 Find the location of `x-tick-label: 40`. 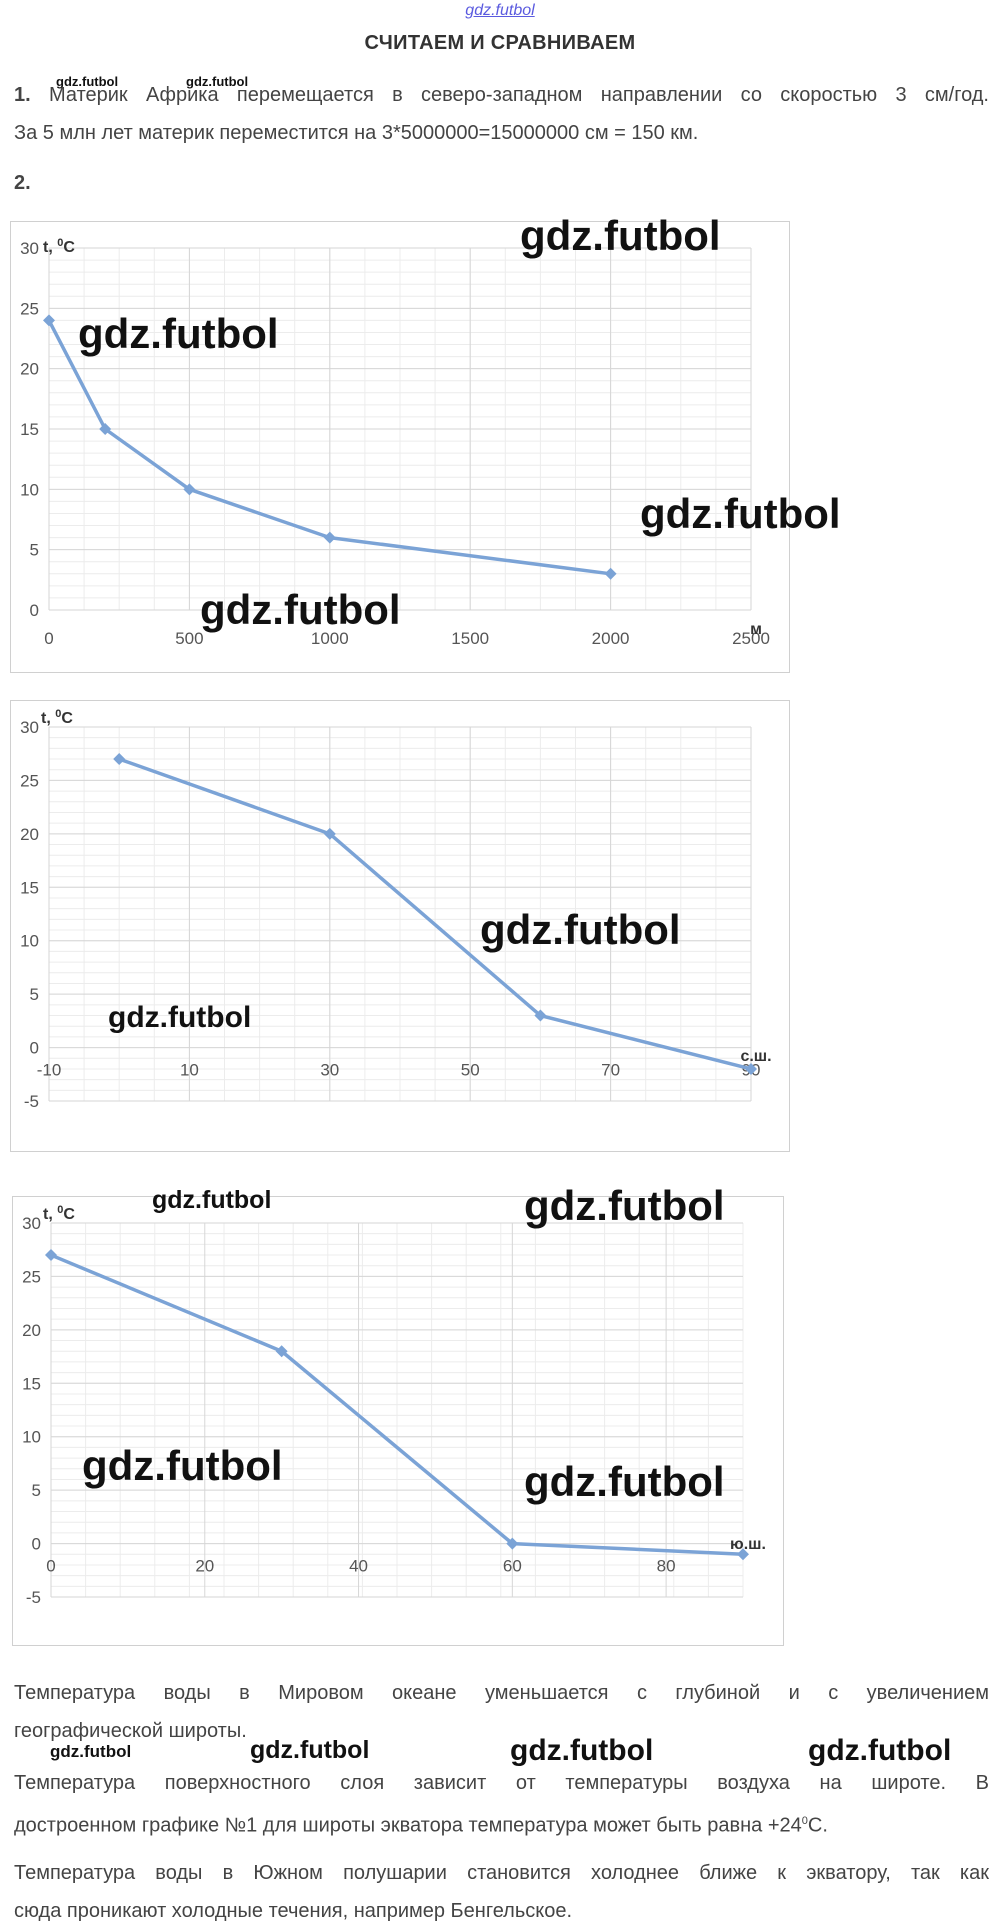

x-tick-label: 40 is located at coordinates (358, 1566).